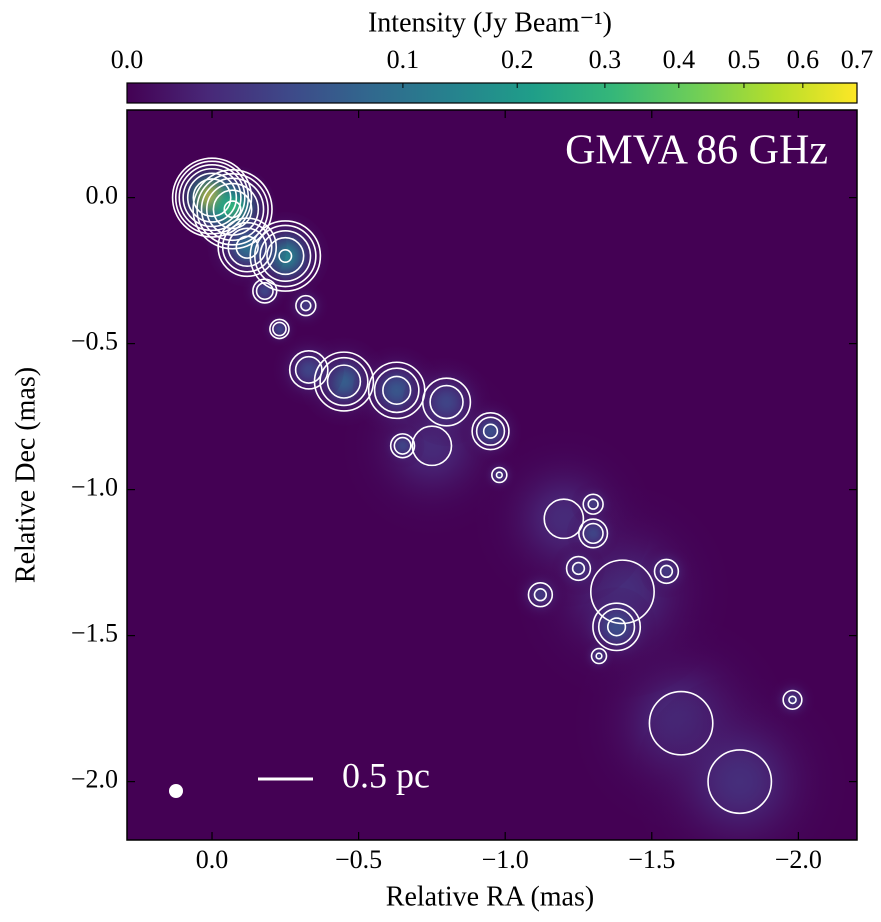  I want to click on colorbar-tick-label: 0.0, so click(127, 59).